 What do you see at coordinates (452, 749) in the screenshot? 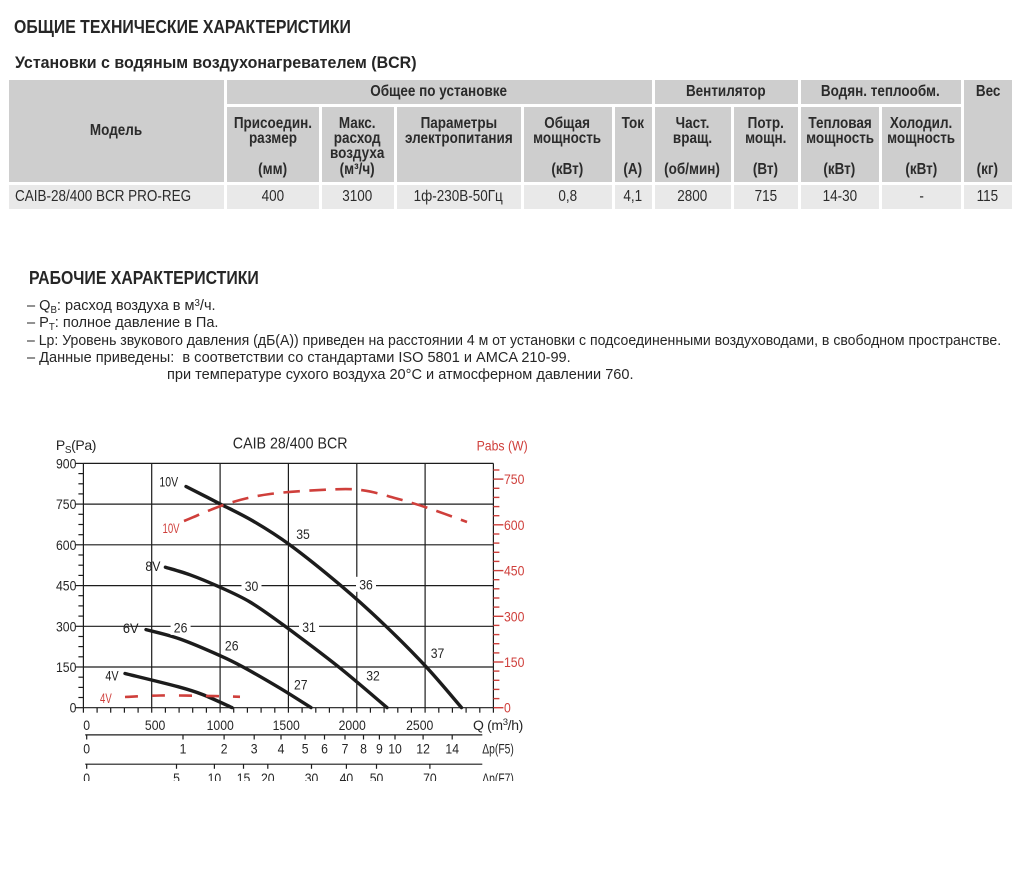
I see `svg-text: 14` at bounding box center [452, 749].